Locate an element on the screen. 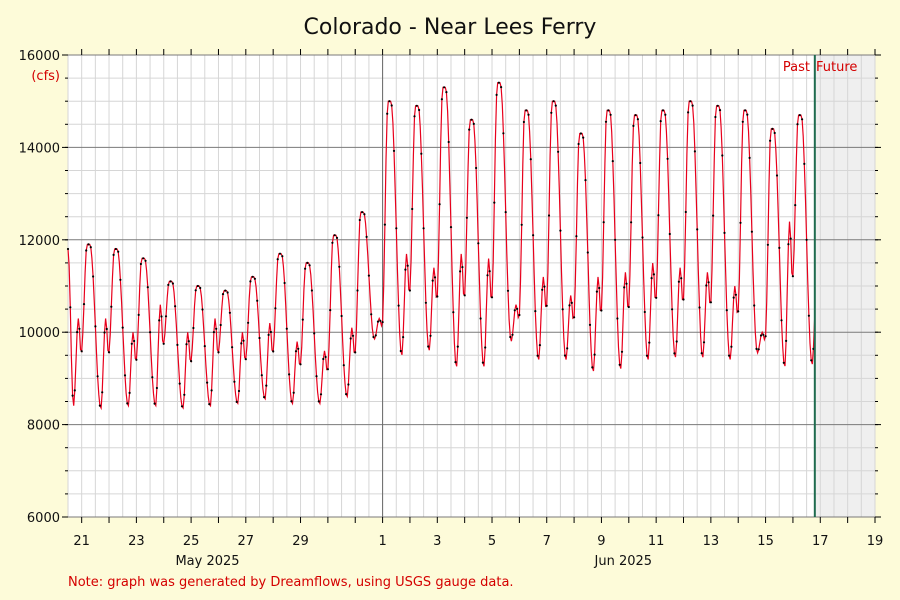 Image resolution: width=900 pixels, height=600 pixels. x-tick-label: 15 is located at coordinates (765, 541).